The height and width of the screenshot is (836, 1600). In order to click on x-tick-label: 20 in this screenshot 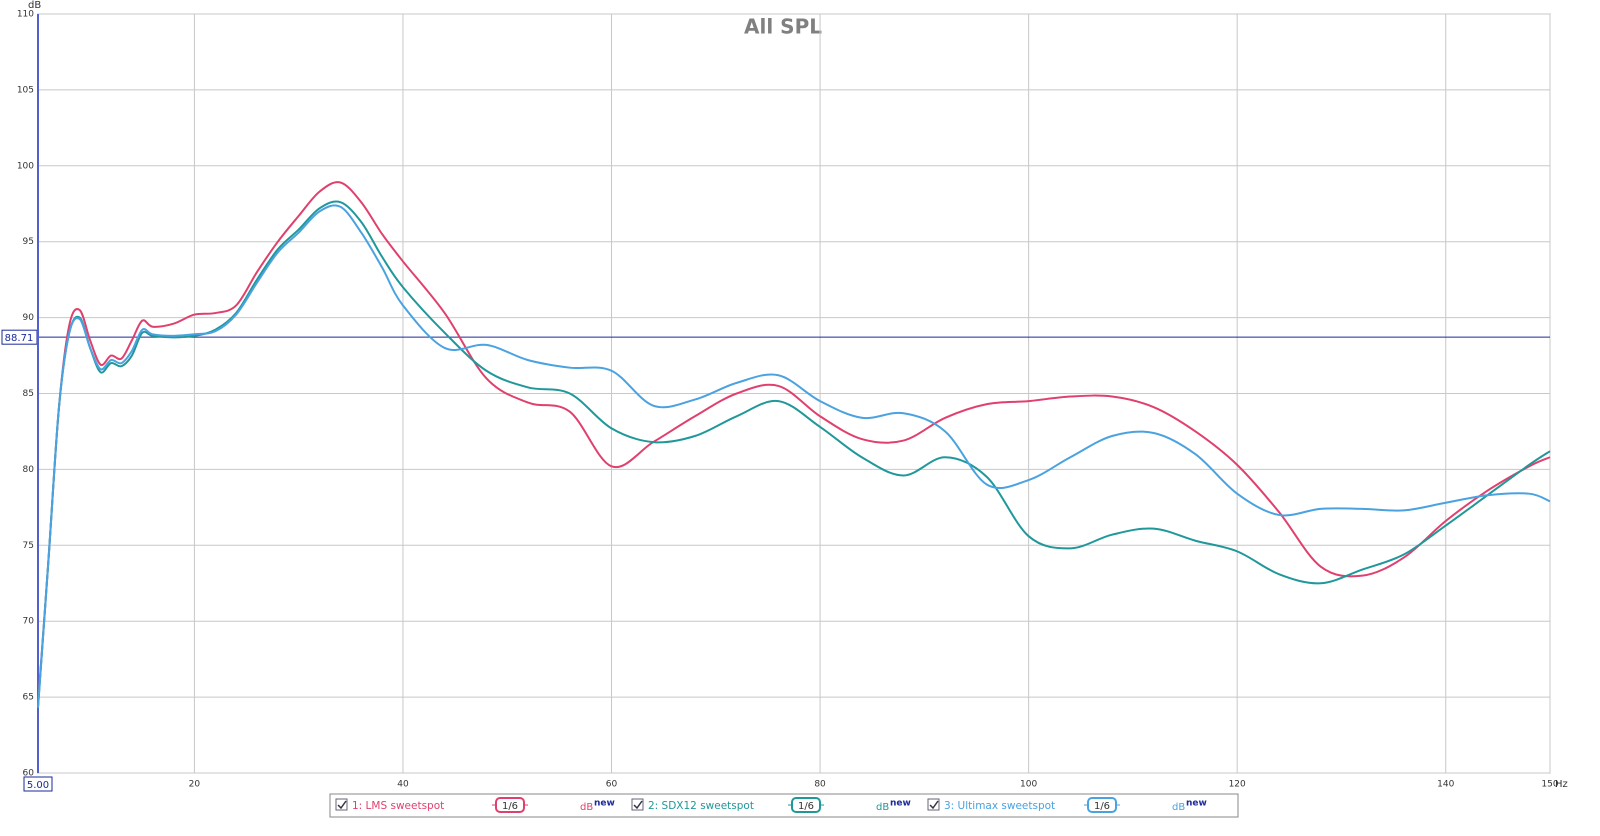, I will do `click(195, 785)`.